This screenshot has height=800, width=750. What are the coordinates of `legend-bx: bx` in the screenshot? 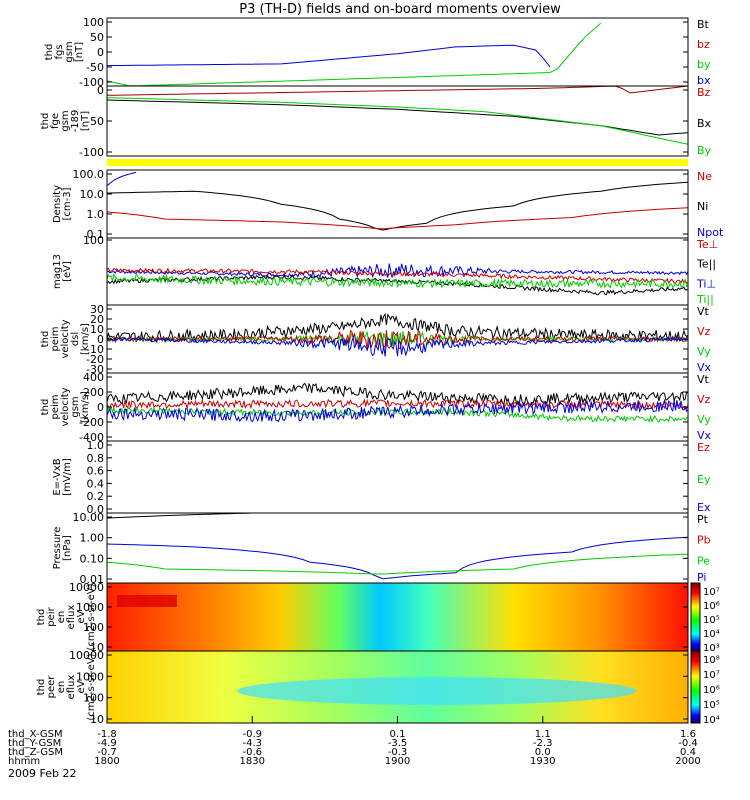 It's located at (704, 80).